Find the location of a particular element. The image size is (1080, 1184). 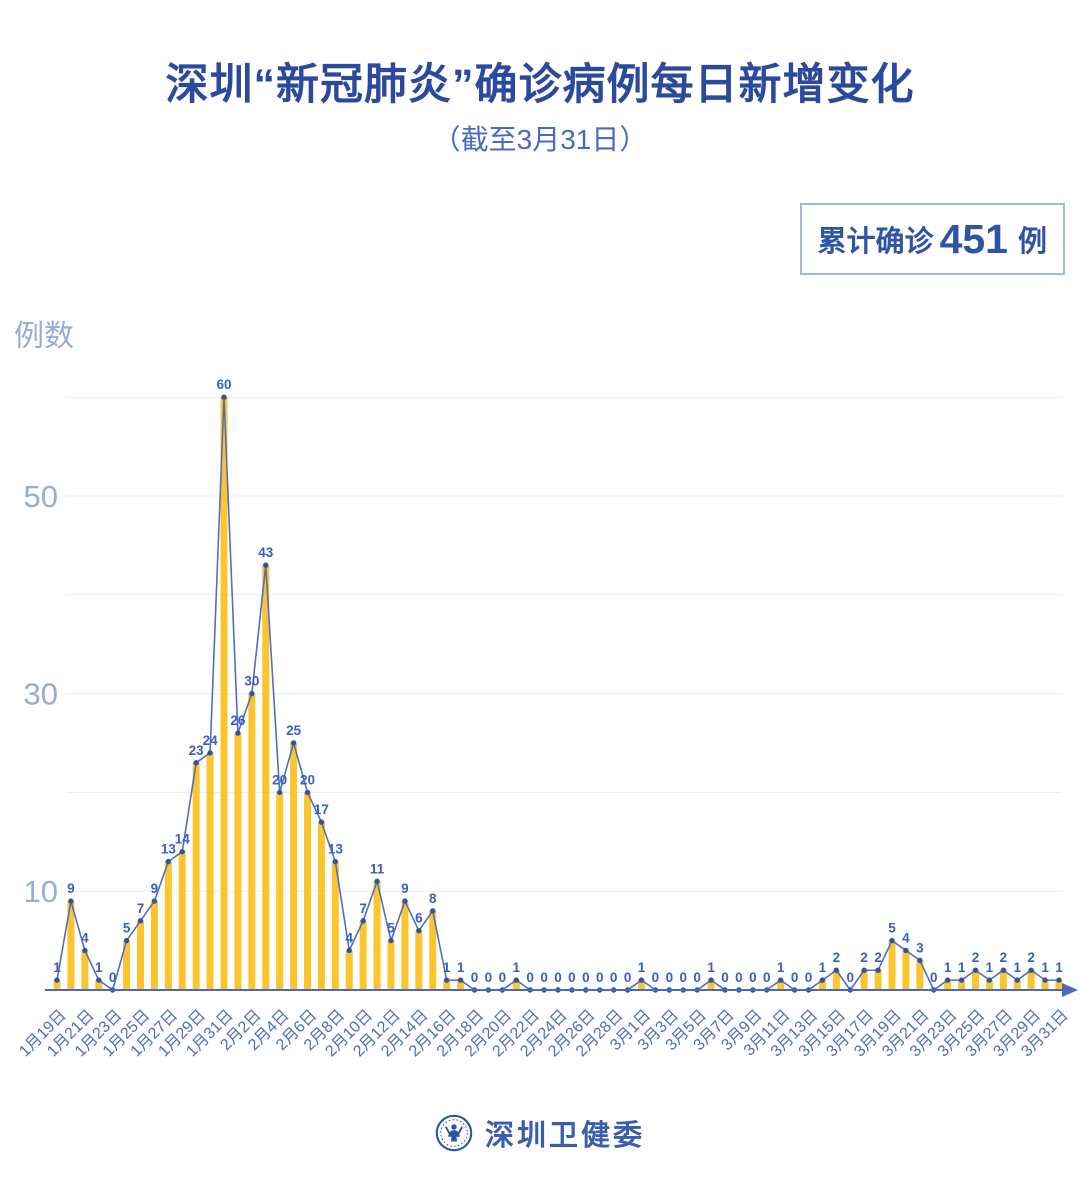

svg-text: 23 is located at coordinates (197, 750).